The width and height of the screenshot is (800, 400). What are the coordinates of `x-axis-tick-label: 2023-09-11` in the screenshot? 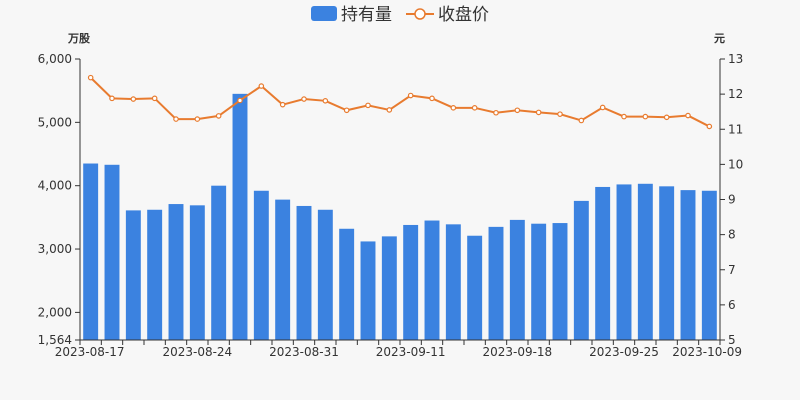 It's located at (411, 352).